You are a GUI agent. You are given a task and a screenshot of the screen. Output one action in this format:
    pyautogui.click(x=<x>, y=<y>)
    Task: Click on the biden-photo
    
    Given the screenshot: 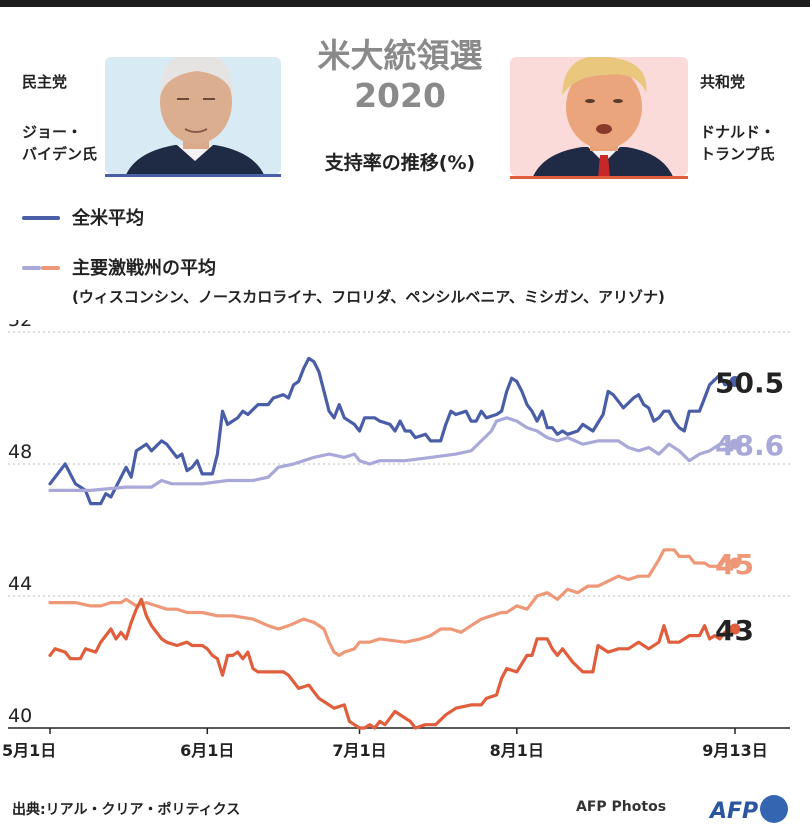 What is the action you would take?
    pyautogui.click(x=193, y=117)
    